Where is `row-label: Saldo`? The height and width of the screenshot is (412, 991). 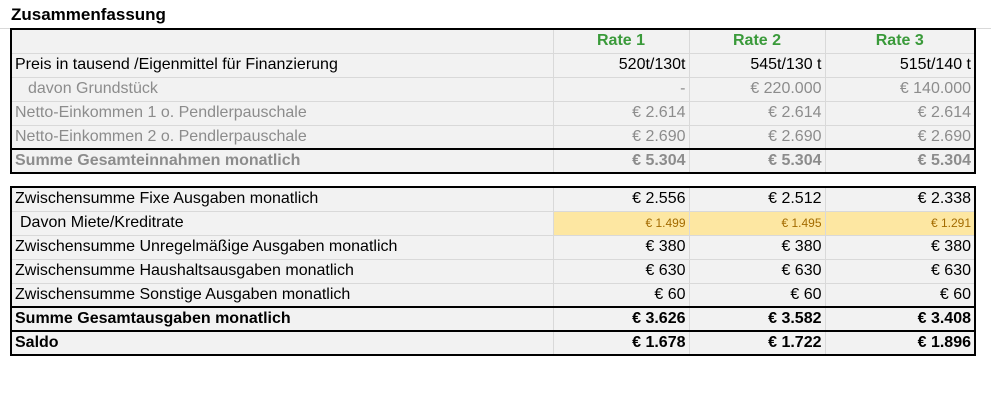
row-label: Saldo is located at coordinates (282, 343).